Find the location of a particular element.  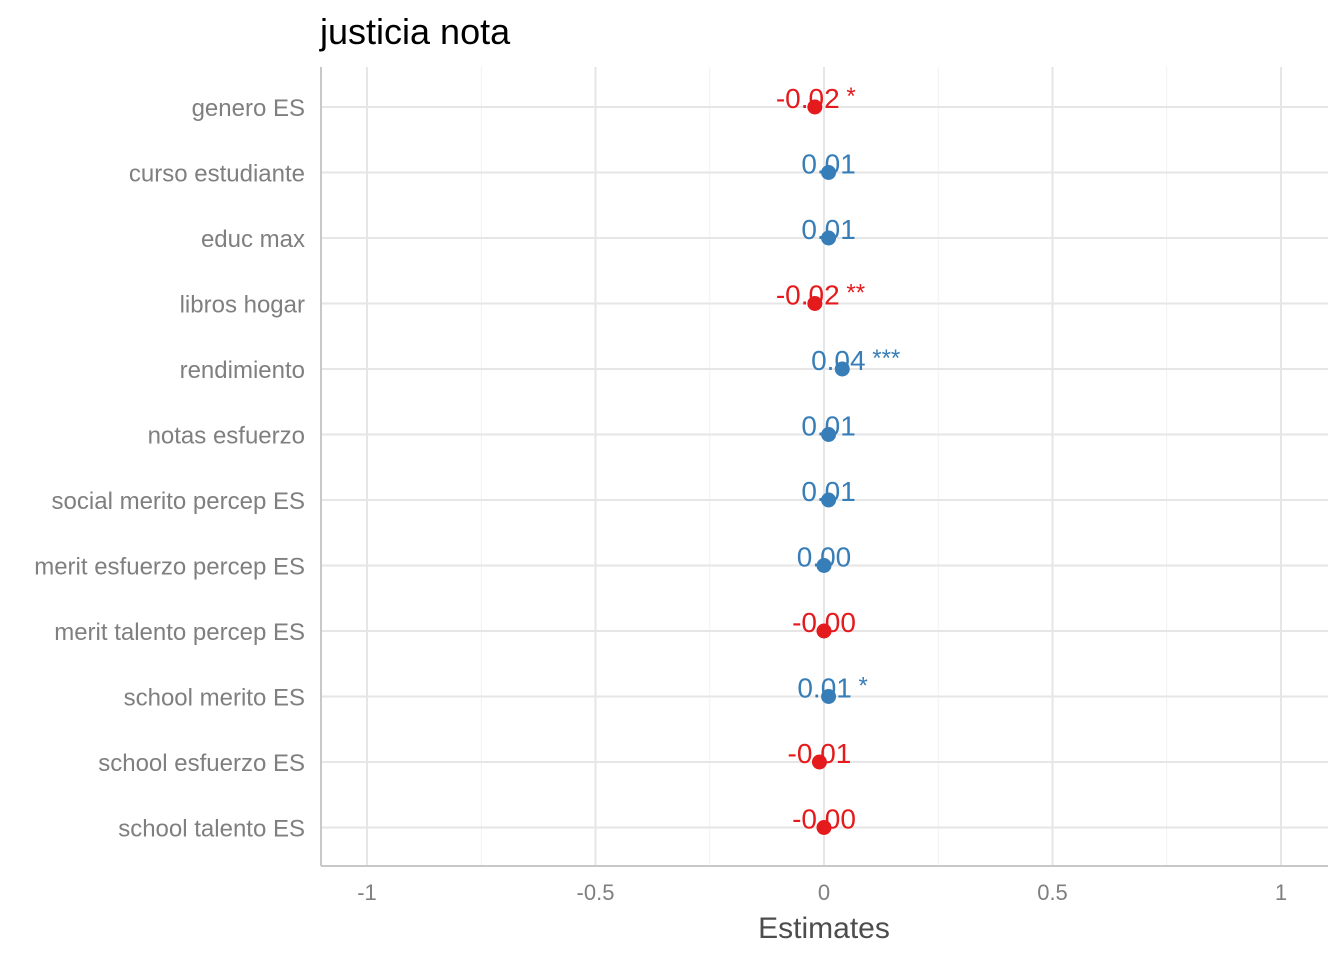

y-tick-label: curso estudiante is located at coordinates (217, 174).